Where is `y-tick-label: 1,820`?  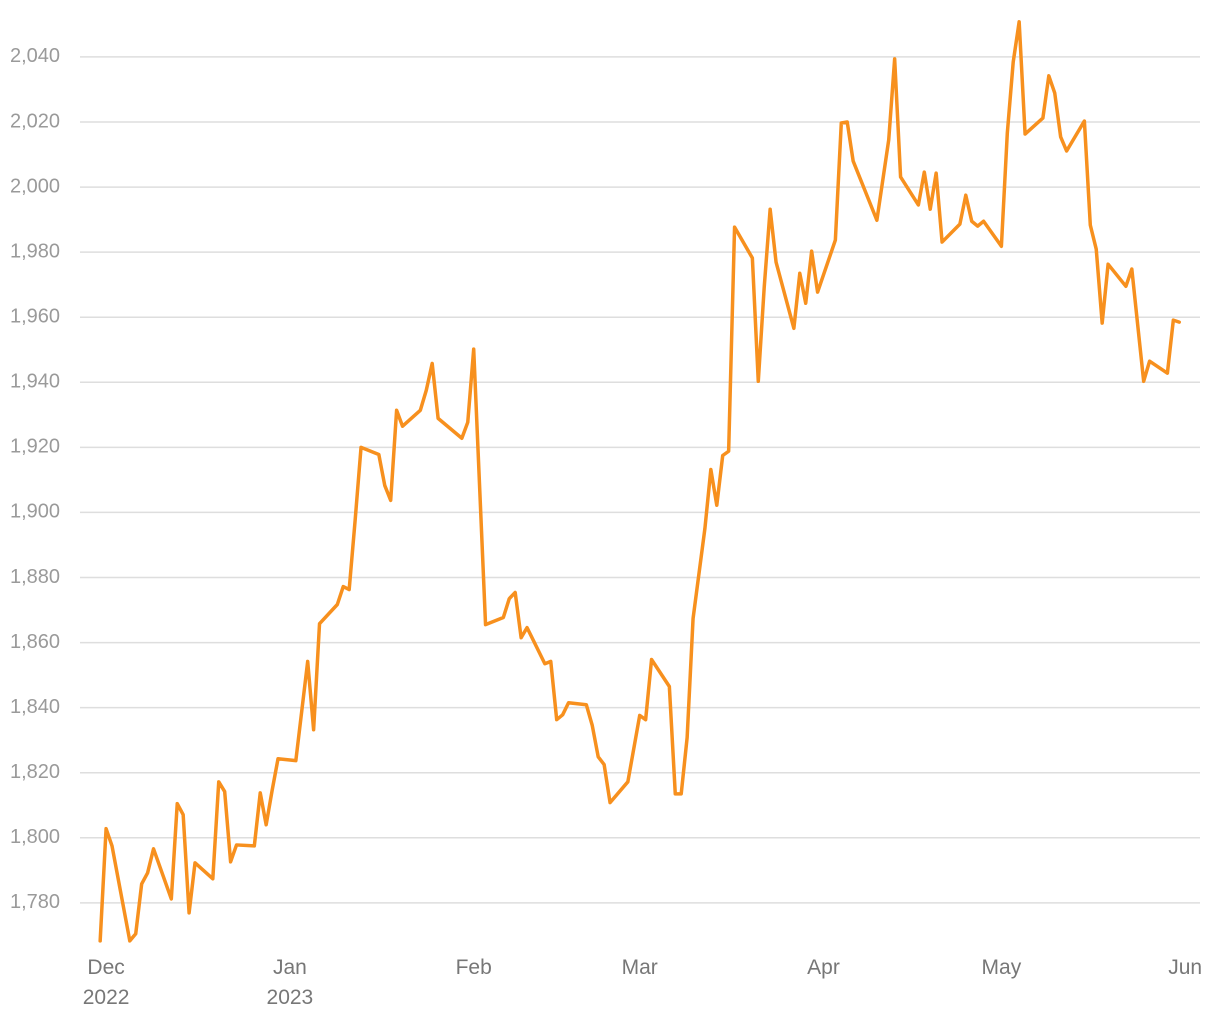 y-tick-label: 1,820 is located at coordinates (35, 772).